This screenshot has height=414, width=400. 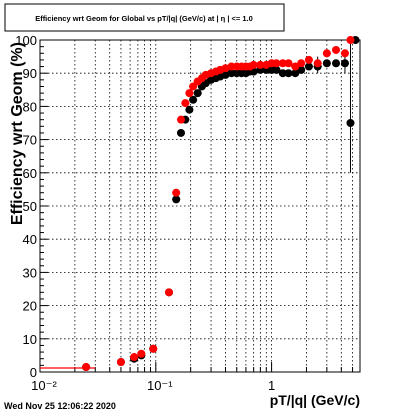 I want to click on x-tick-labels: 10⁻² 10⁻¹ 1, so click(x=153, y=385).